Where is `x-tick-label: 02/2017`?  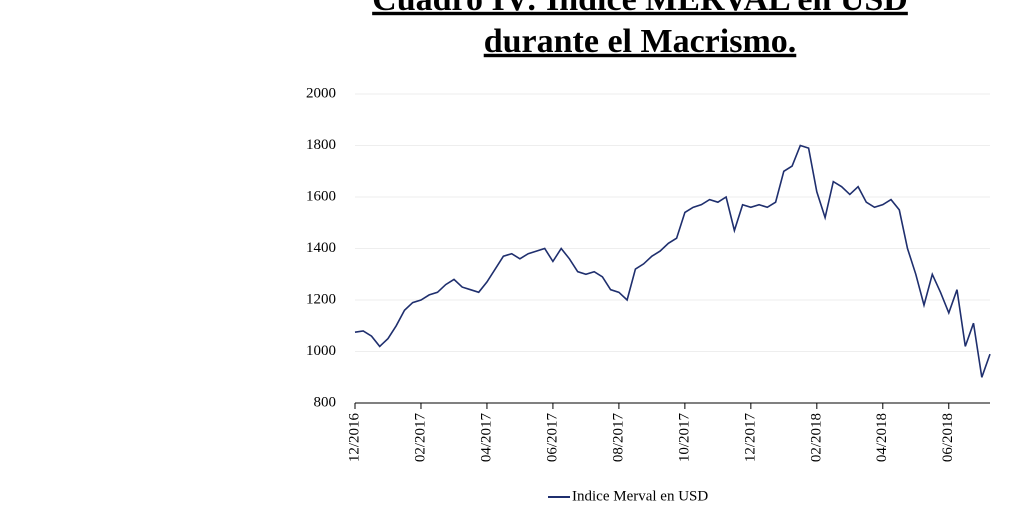 x-tick-label: 02/2017 is located at coordinates (420, 438).